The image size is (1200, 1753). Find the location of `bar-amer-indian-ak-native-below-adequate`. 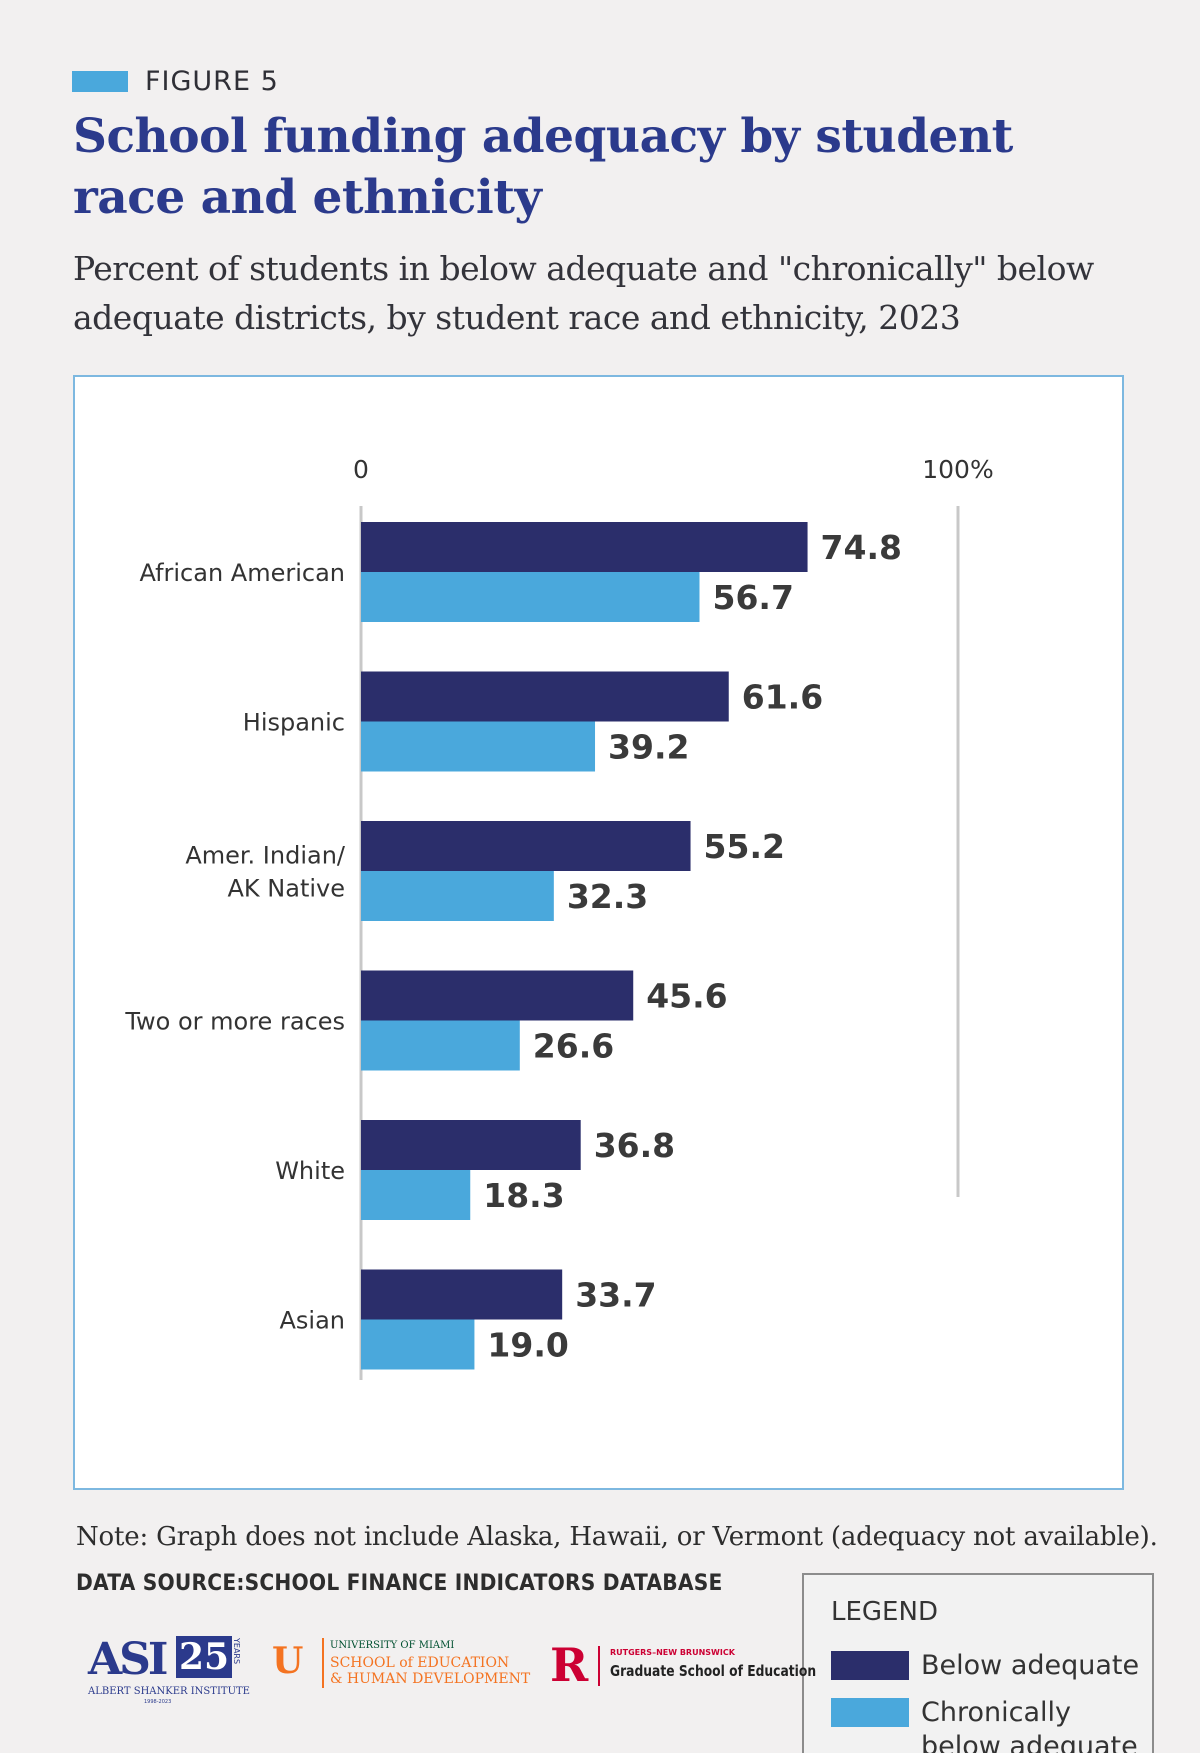

bar-amer-indian-ak-native-below-adequate is located at coordinates (526, 846).